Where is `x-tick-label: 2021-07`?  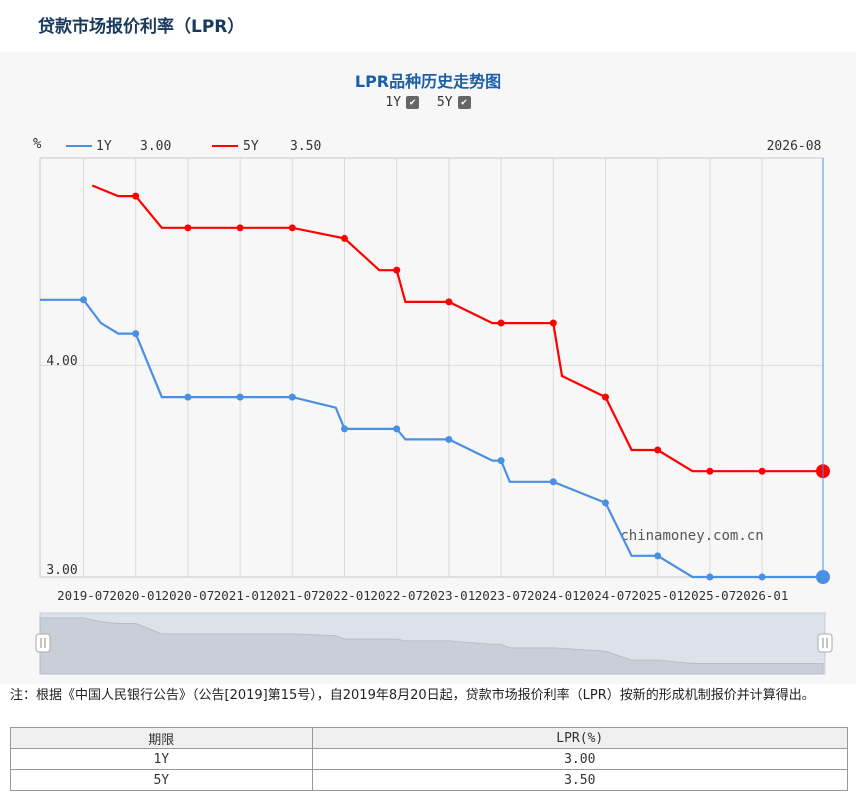
x-tick-label: 2021-07 is located at coordinates (292, 595).